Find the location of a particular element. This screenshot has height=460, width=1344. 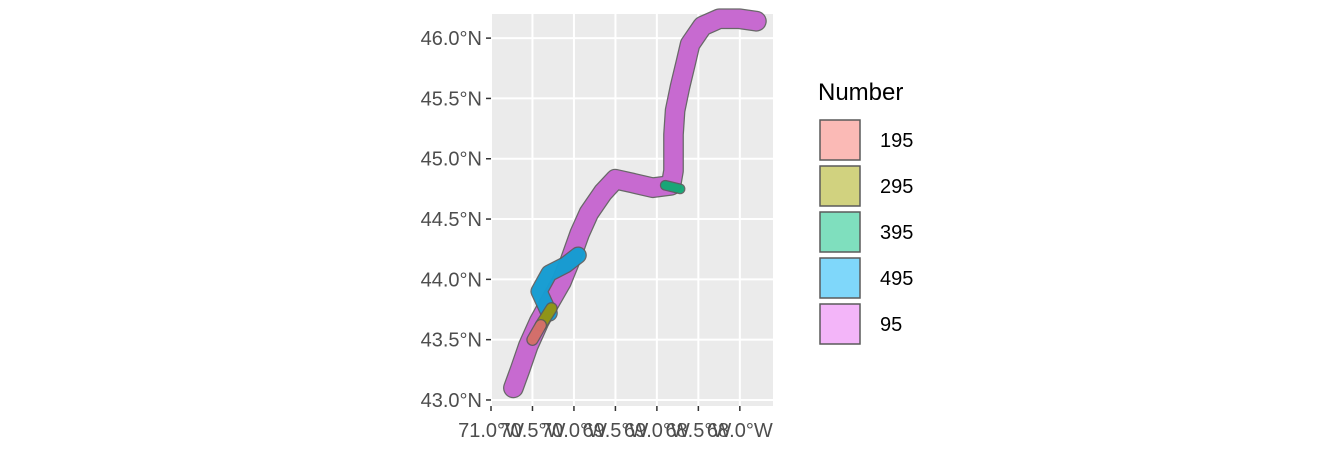

legend-item-95: 95 is located at coordinates (860, 324).